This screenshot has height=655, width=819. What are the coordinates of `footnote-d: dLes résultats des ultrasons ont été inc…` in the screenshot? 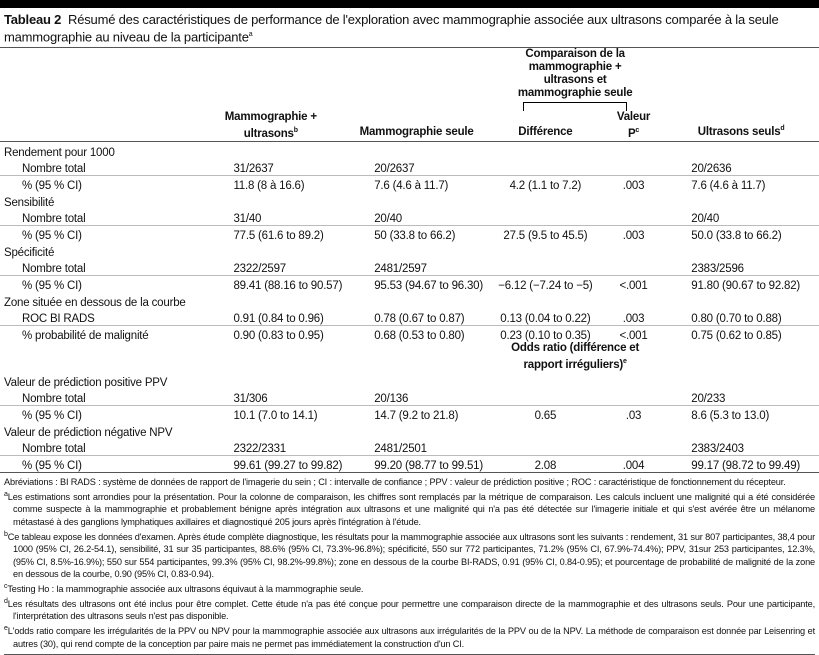 It's located at (409, 609).